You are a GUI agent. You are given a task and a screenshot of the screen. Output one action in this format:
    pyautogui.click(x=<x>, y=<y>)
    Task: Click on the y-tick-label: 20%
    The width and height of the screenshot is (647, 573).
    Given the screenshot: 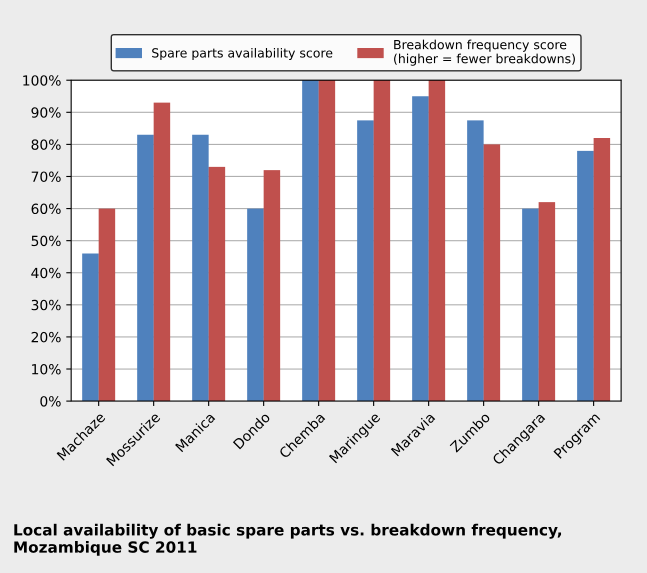 What is the action you would take?
    pyautogui.click(x=46, y=337)
    